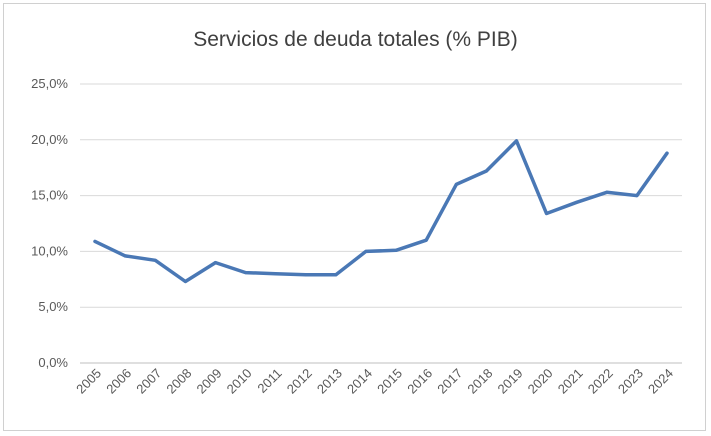  What do you see at coordinates (540, 381) in the screenshot?
I see `x-tick-label: 2020` at bounding box center [540, 381].